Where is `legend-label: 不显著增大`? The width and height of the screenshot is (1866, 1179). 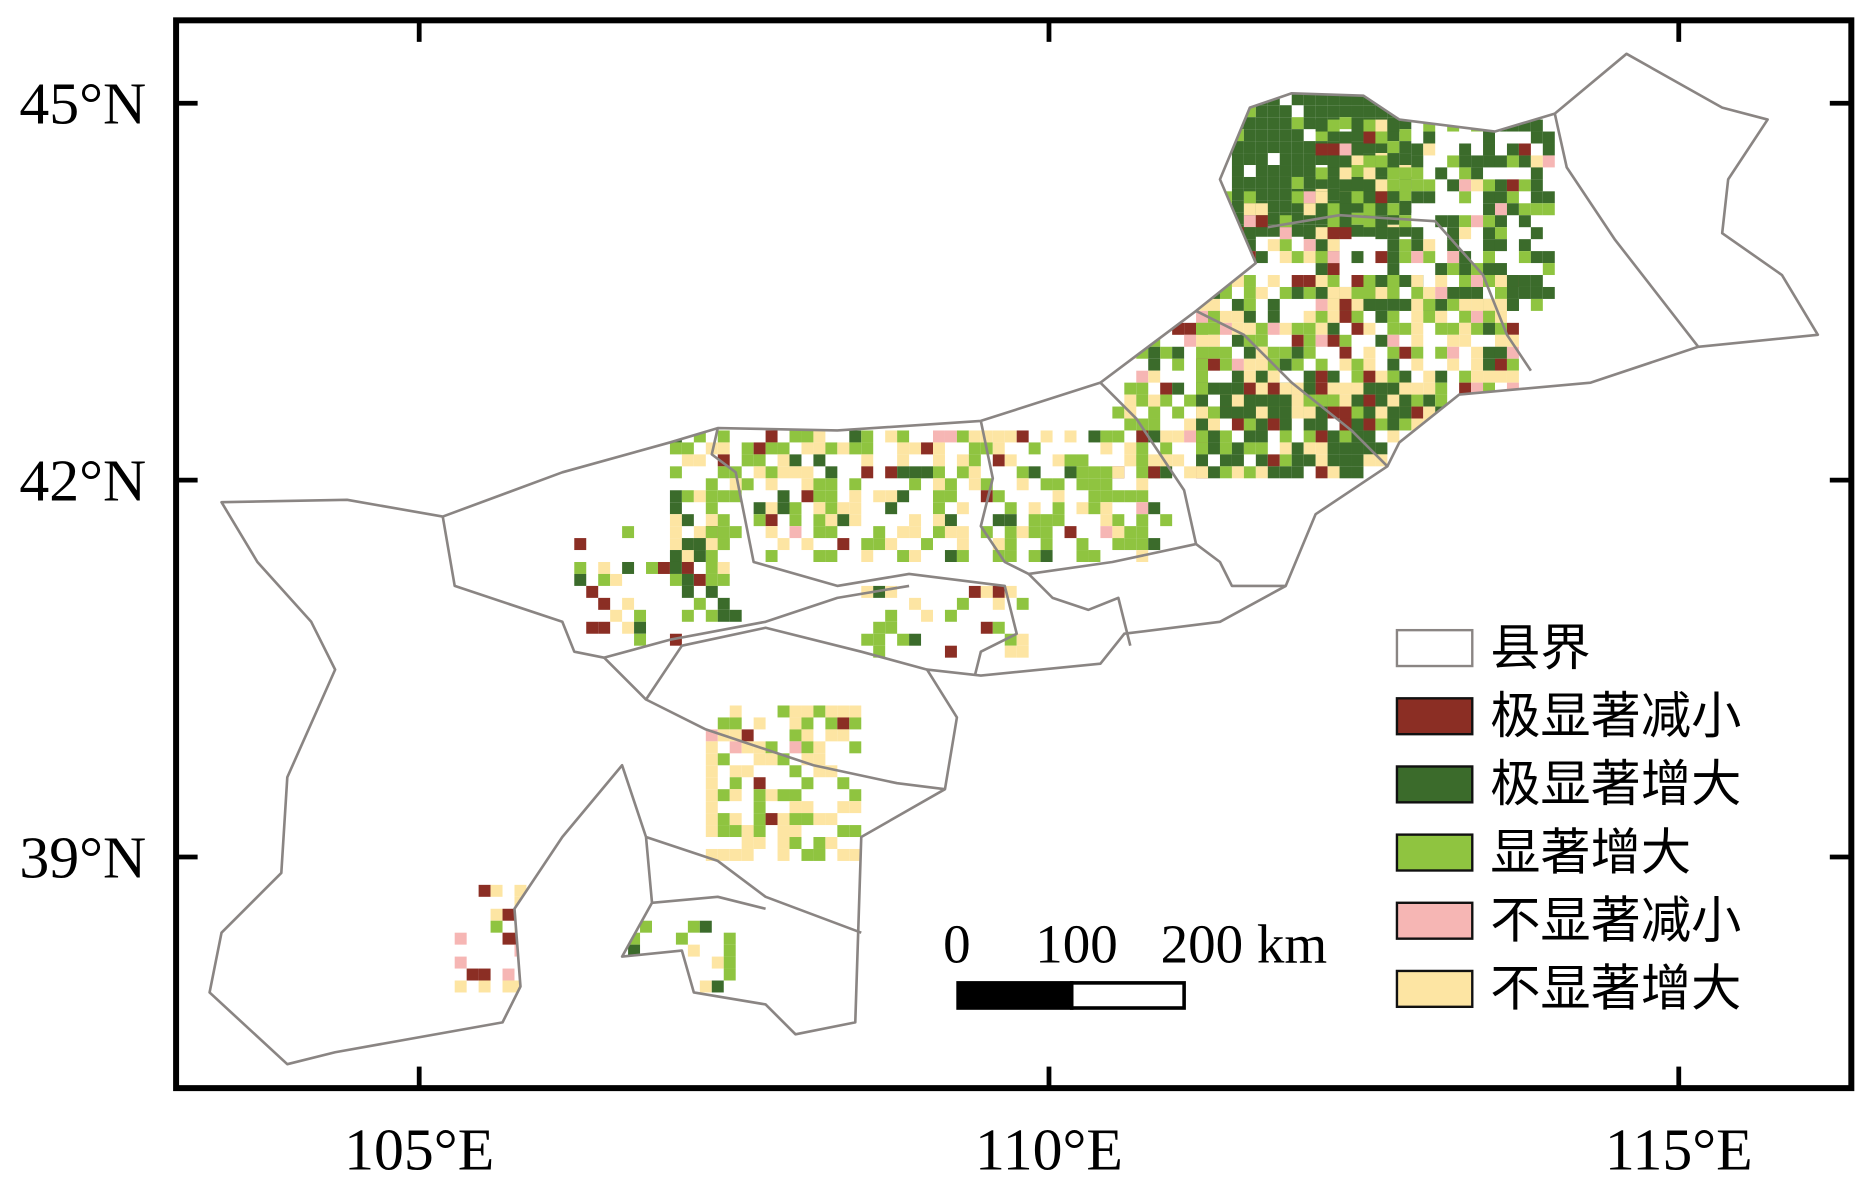
legend-label: 不显著增大 is located at coordinates (1615, 989).